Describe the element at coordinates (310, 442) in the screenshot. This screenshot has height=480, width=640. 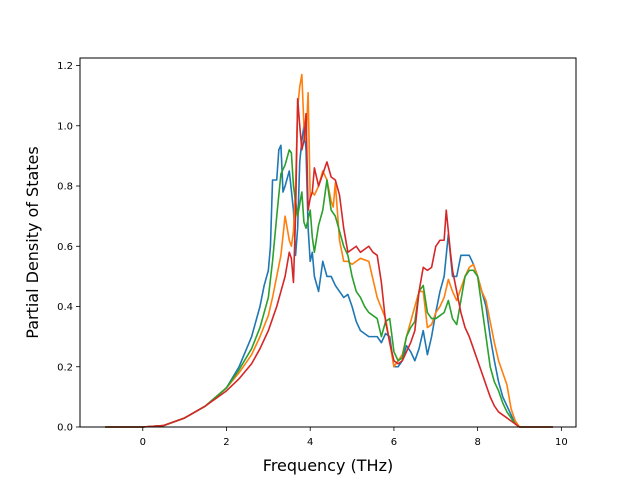
I see `x-tick-label: 4` at that location.